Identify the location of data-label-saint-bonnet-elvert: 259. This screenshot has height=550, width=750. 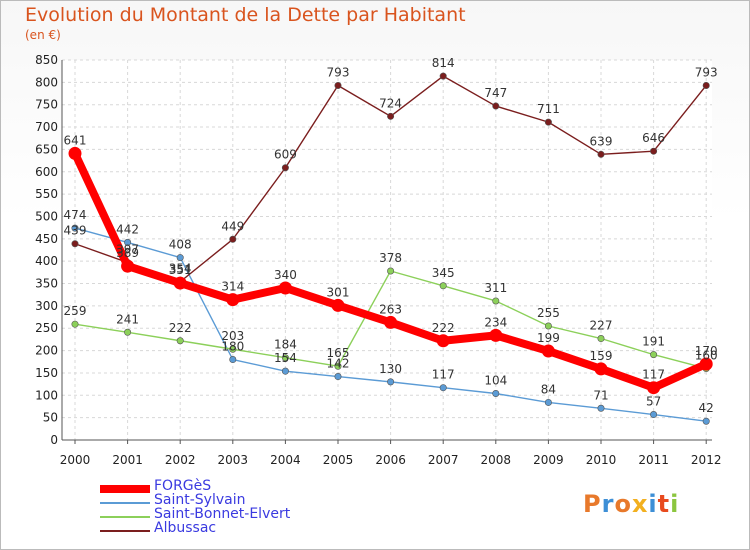
(75, 311).